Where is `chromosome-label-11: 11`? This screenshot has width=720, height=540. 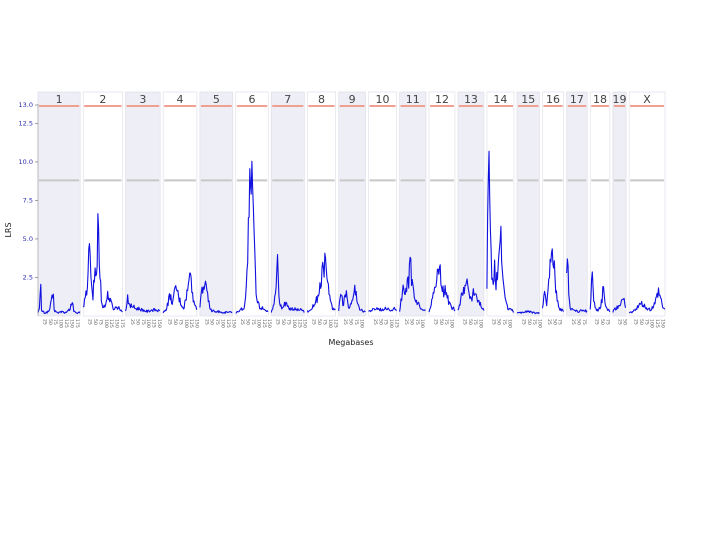
chromosome-label-11: 11 is located at coordinates (413, 99).